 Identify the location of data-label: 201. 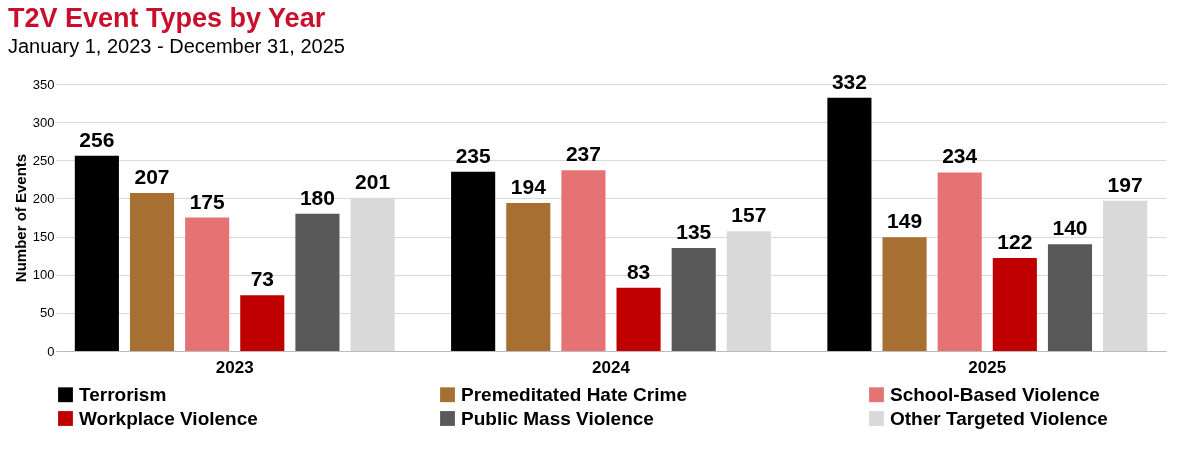
(373, 181).